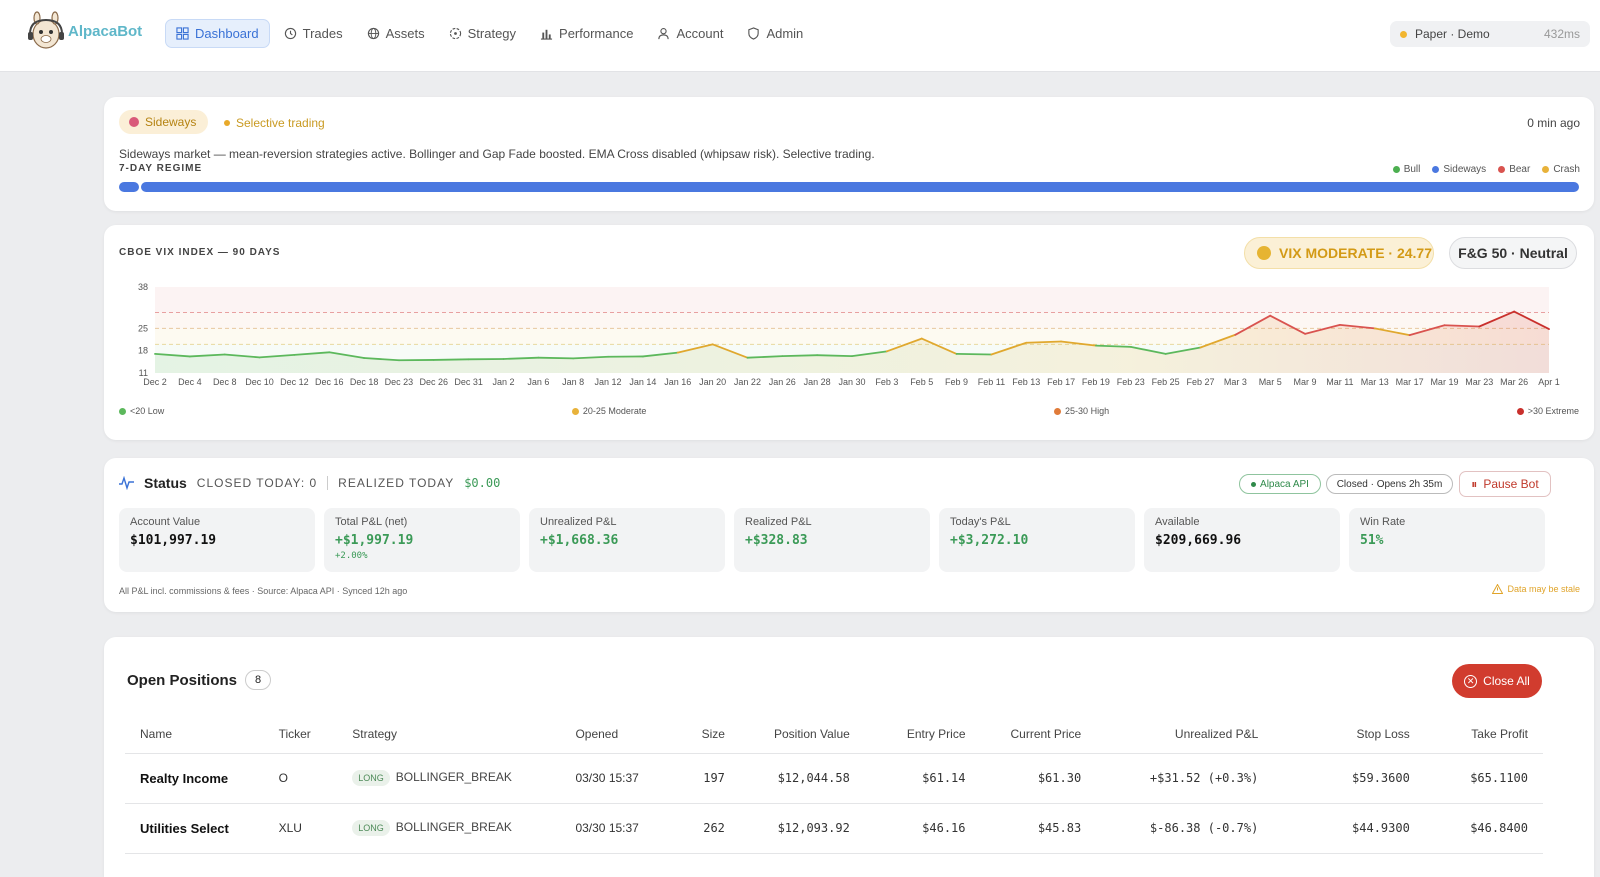 This screenshot has height=877, width=1600. Describe the element at coordinates (316, 778) in the screenshot. I see `position-ticker: O` at that location.